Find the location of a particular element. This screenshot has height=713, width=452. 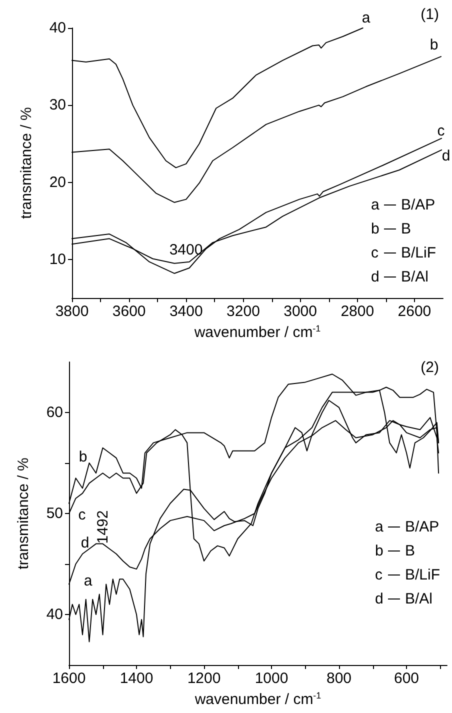

annotation: 1492 is located at coordinates (103, 527).